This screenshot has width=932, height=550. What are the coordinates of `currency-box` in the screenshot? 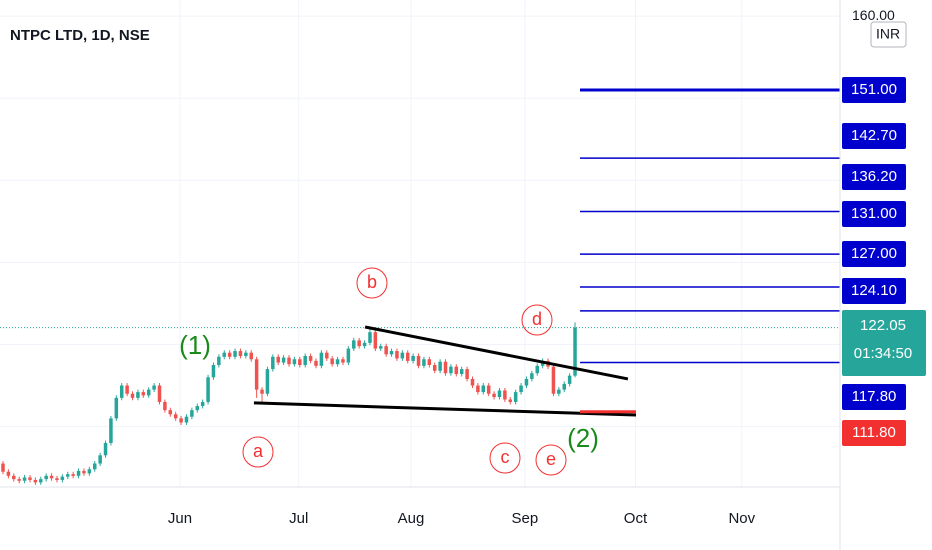 It's located at (888, 34).